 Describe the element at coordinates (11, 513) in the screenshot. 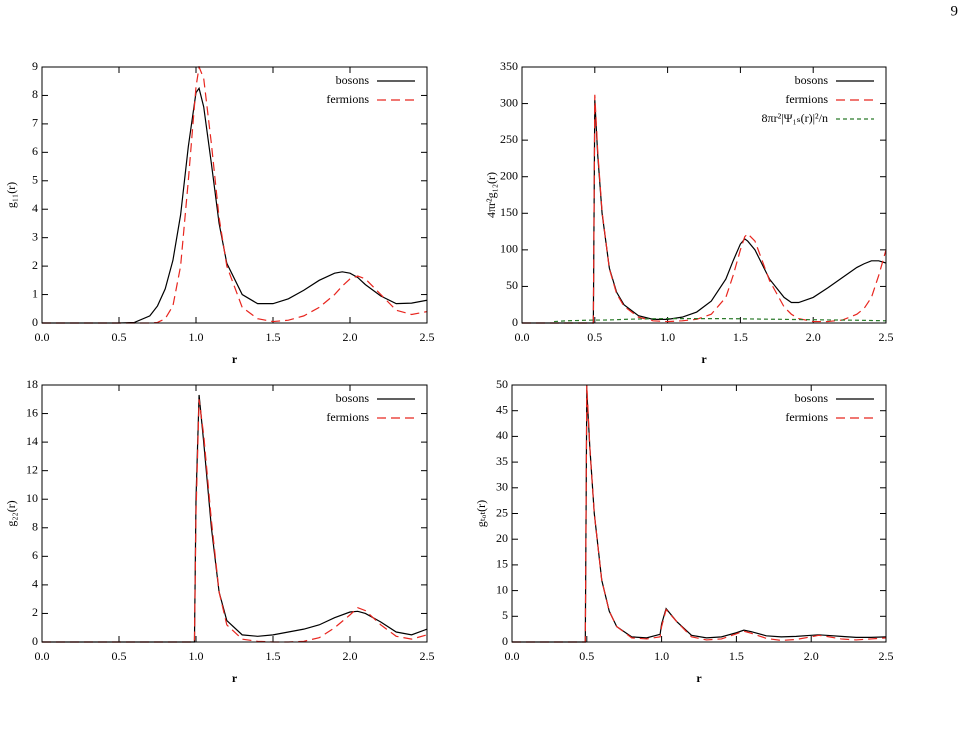

I see `y-axis-label: g₂₂(r)` at that location.